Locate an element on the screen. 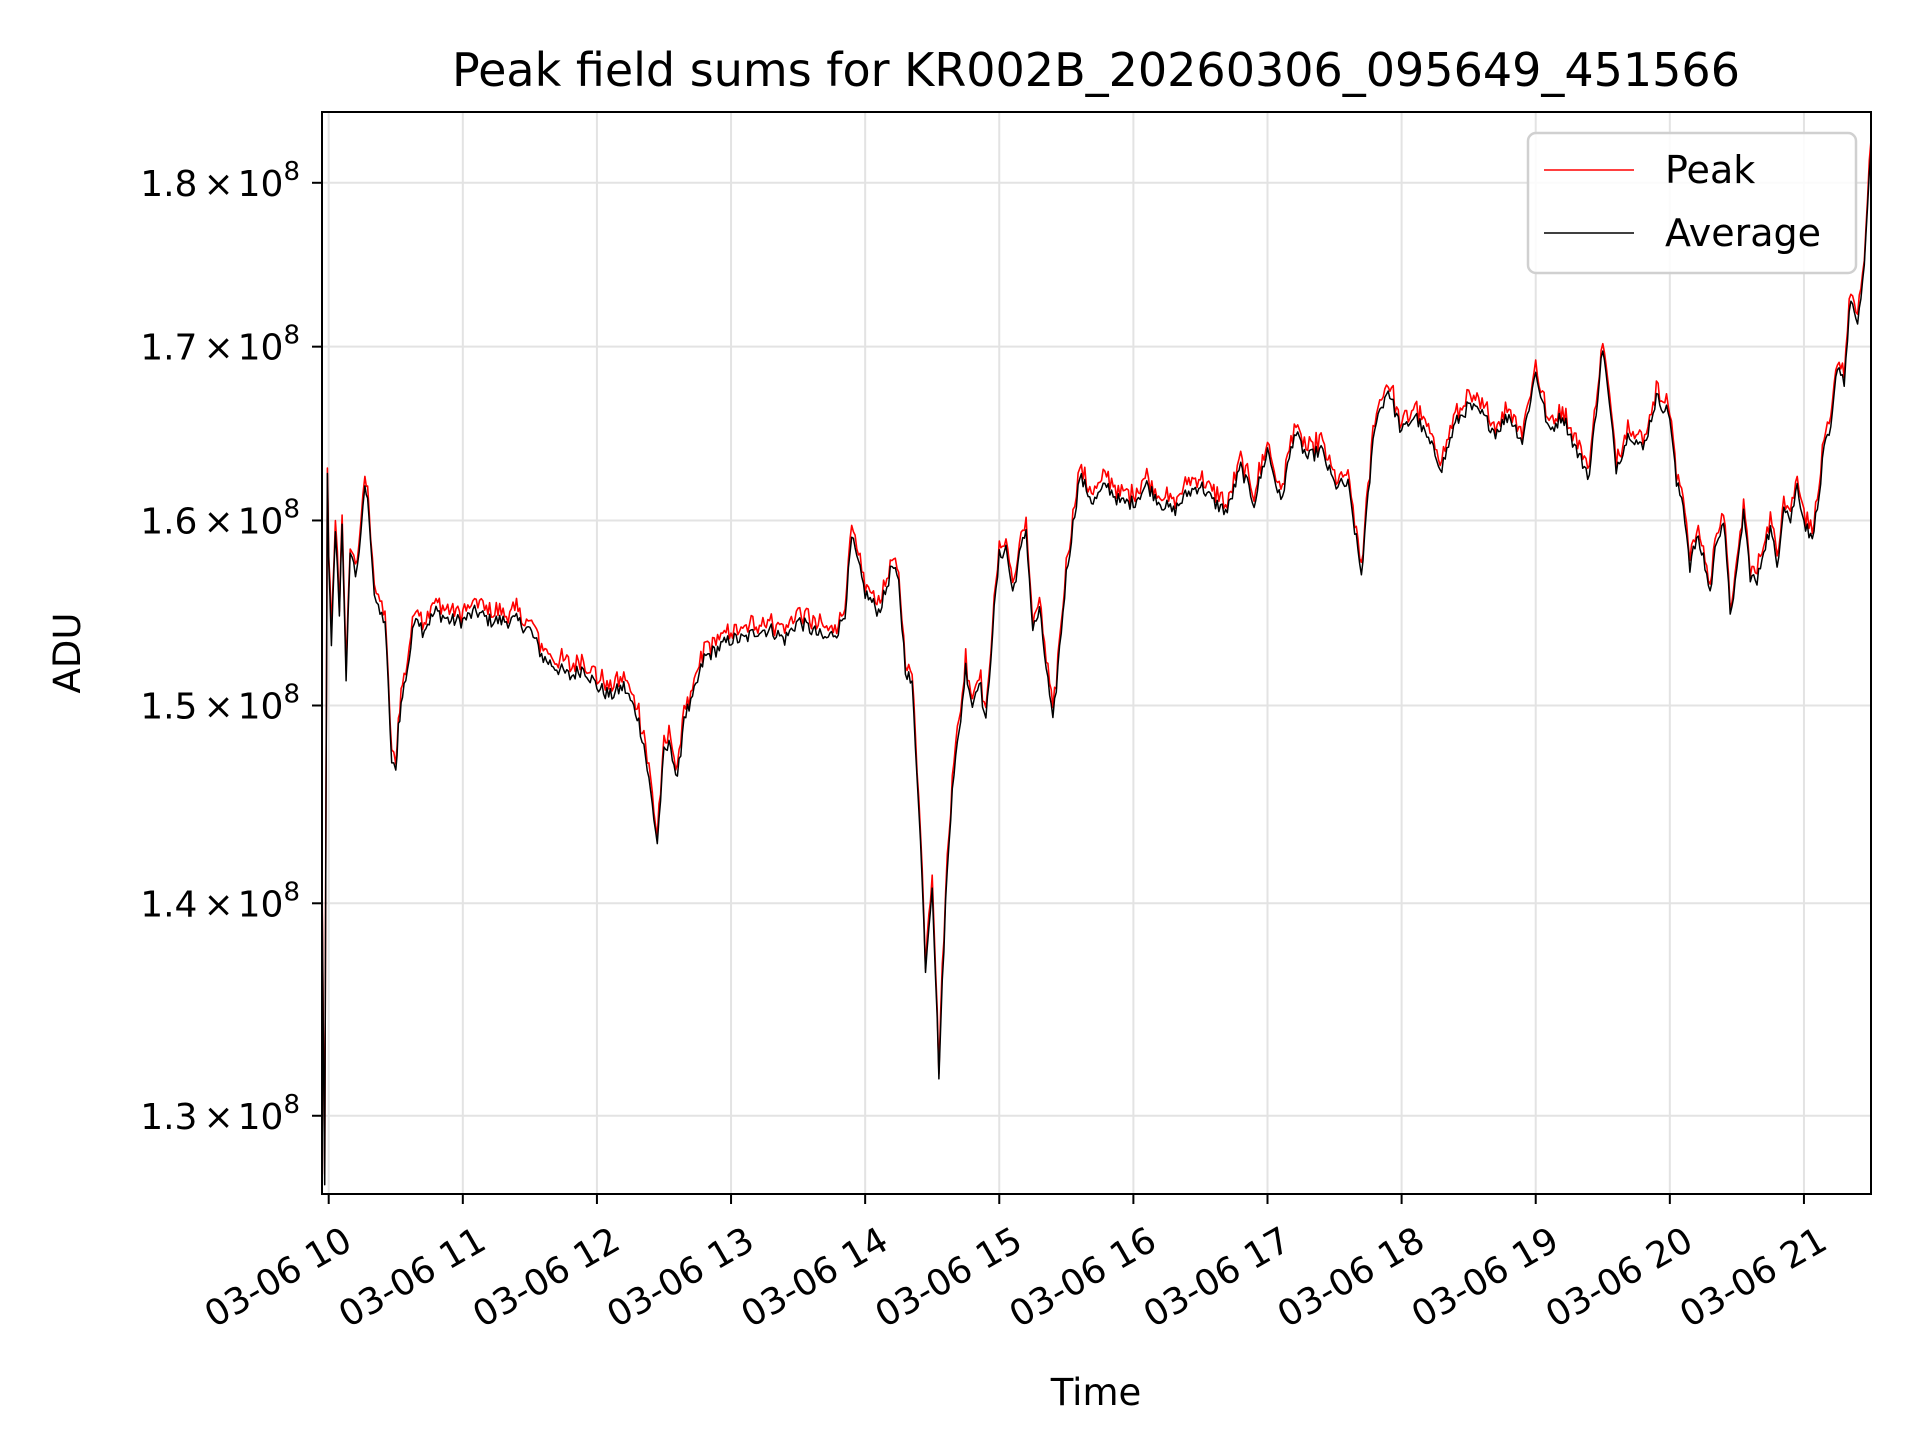 The height and width of the screenshot is (1440, 1920). y-tick-label: 1.5 × 10⁸ is located at coordinates (220, 703).